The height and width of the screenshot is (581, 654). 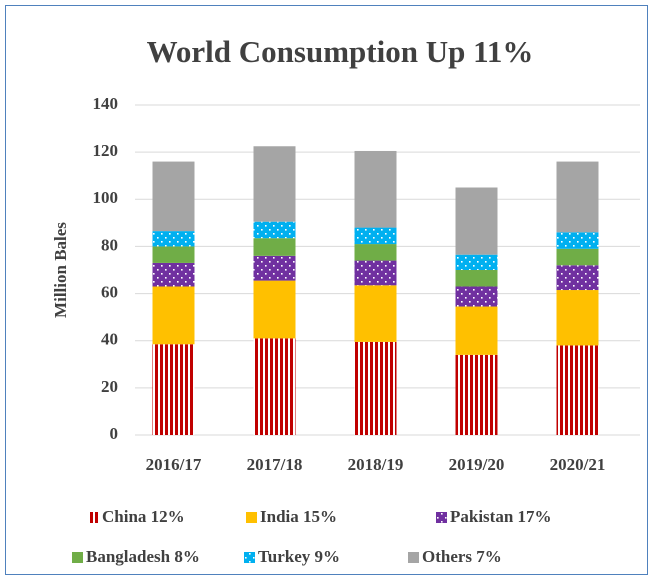 What do you see at coordinates (106, 197) in the screenshot?
I see `y-tick-label: 100` at bounding box center [106, 197].